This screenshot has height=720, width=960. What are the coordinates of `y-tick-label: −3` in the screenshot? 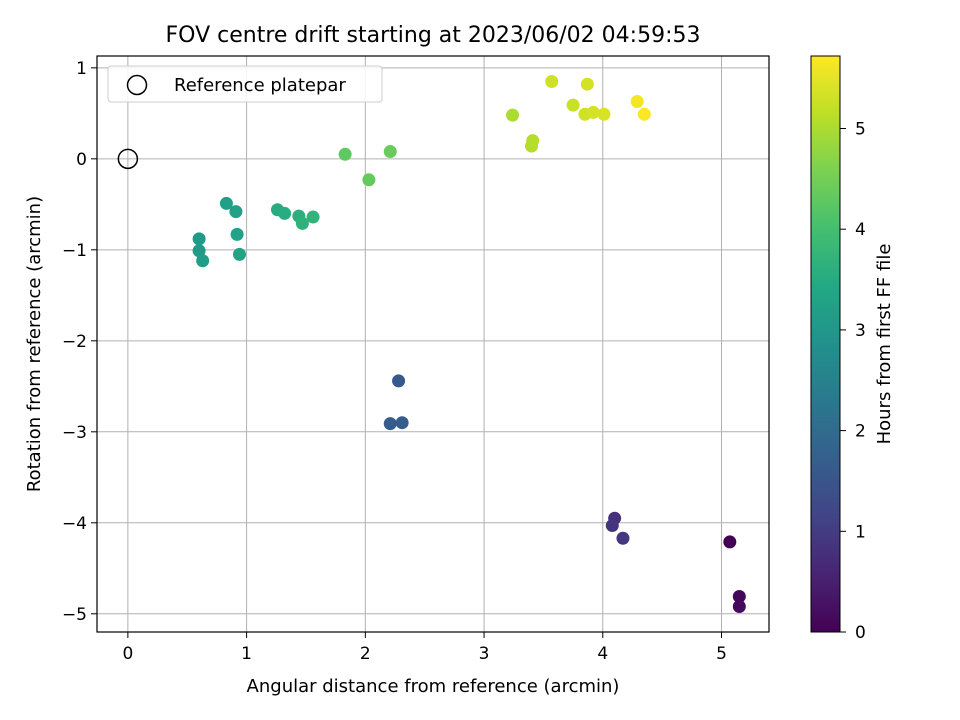 It's located at (74, 433).